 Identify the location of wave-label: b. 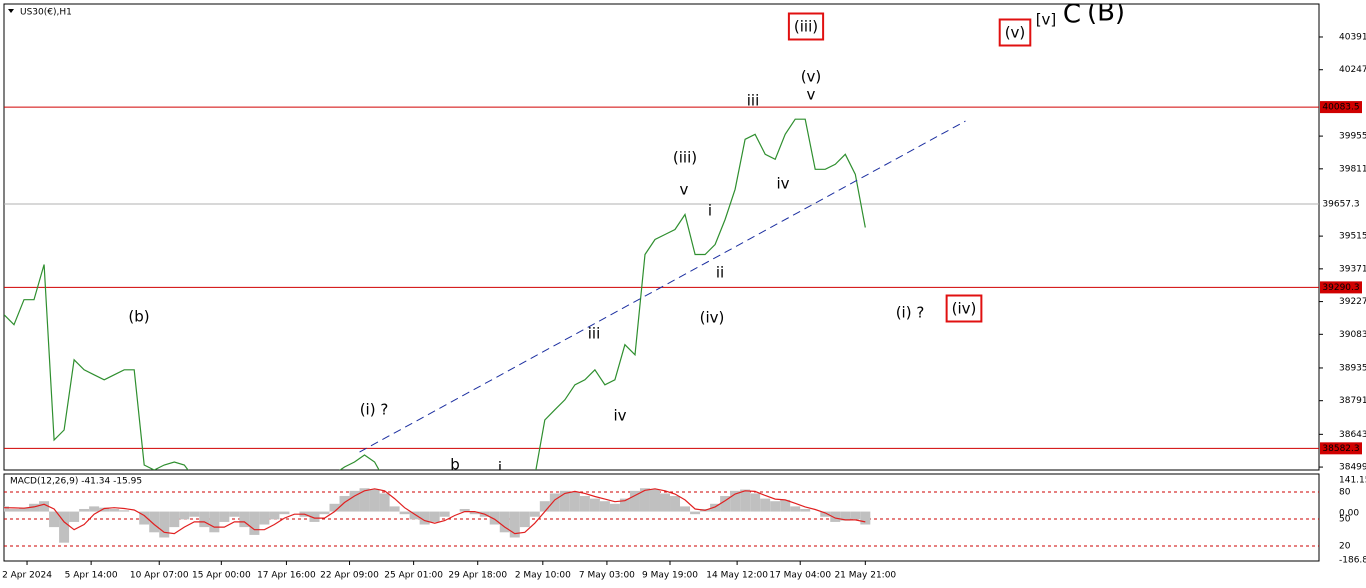
(455, 465).